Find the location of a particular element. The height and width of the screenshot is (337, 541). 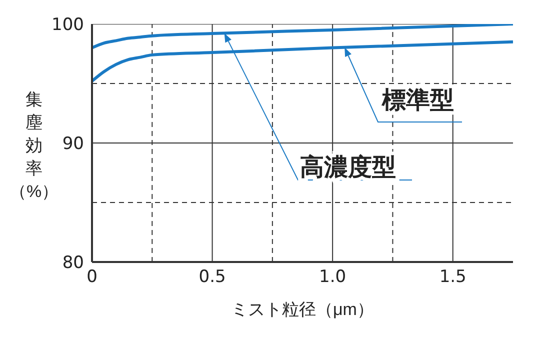

x-axis-title: ミスト粒径（μm） is located at coordinates (302, 310).